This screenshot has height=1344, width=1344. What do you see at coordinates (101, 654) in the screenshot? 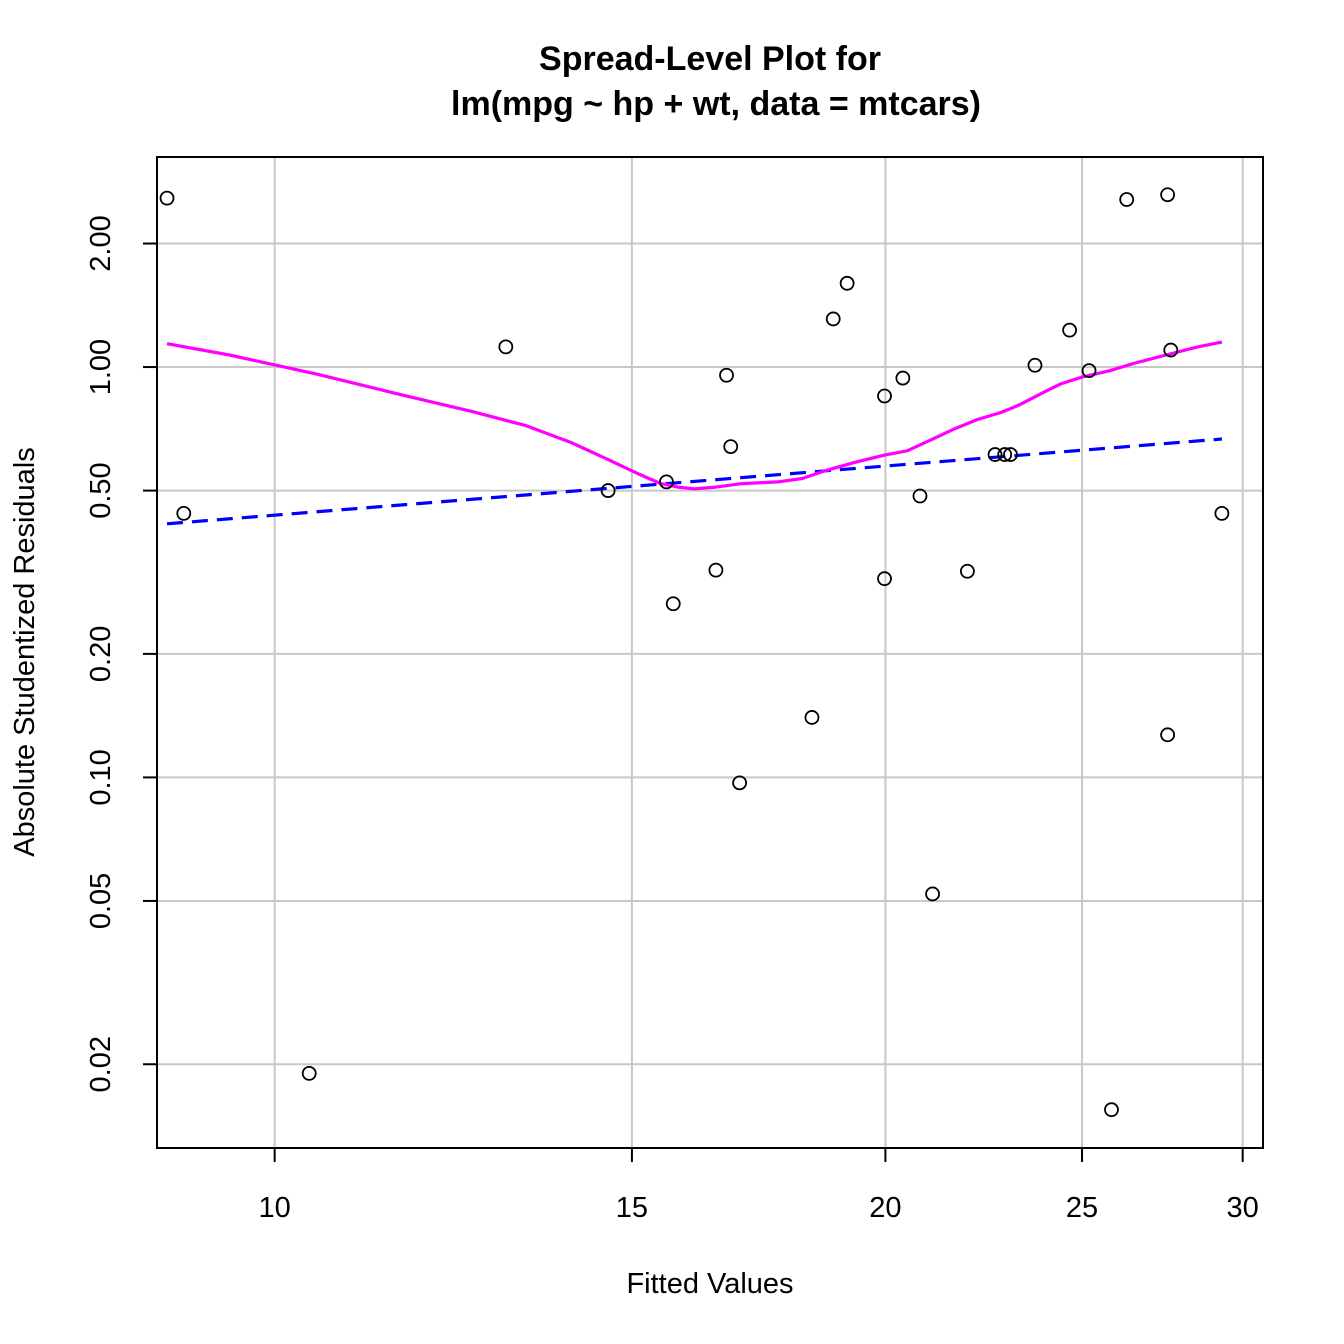
I see `y-tick-label: 0.20` at bounding box center [101, 654].